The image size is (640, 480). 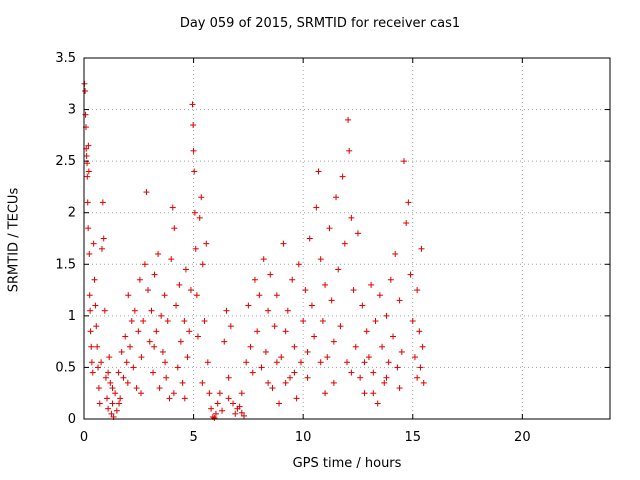 What do you see at coordinates (72, 110) in the screenshot?
I see `y-tick-label: 3` at bounding box center [72, 110].